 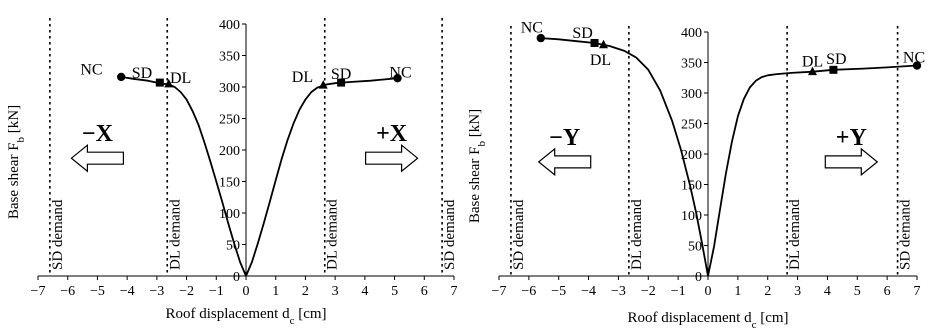 I want to click on direction-label: +X, so click(x=392, y=134).